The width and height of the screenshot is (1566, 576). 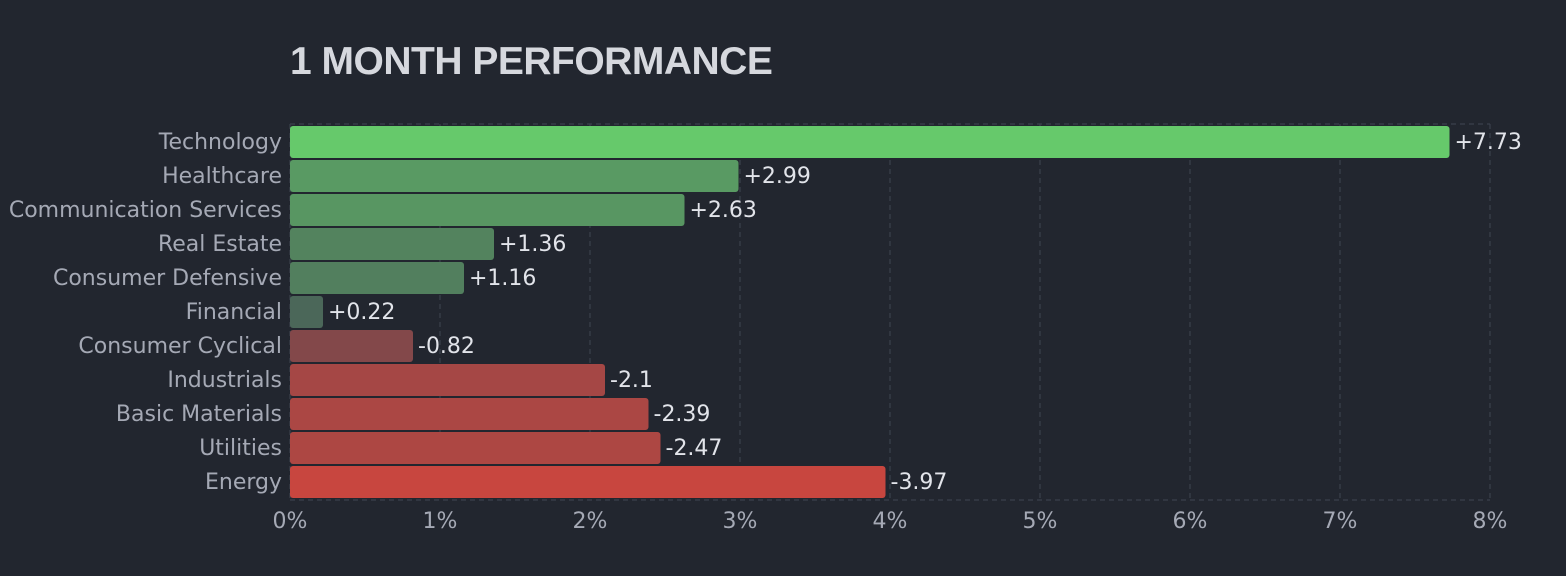 I want to click on category-label-6: Consumer Cyclical, so click(x=180, y=346).